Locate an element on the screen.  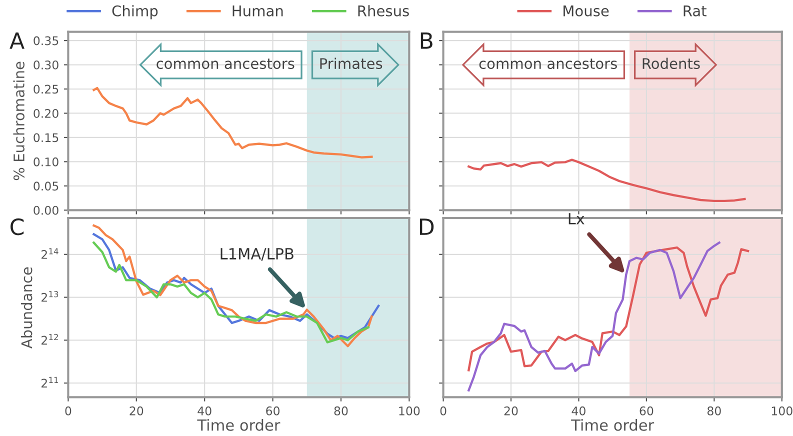
annotation: Lx is located at coordinates (576, 218).